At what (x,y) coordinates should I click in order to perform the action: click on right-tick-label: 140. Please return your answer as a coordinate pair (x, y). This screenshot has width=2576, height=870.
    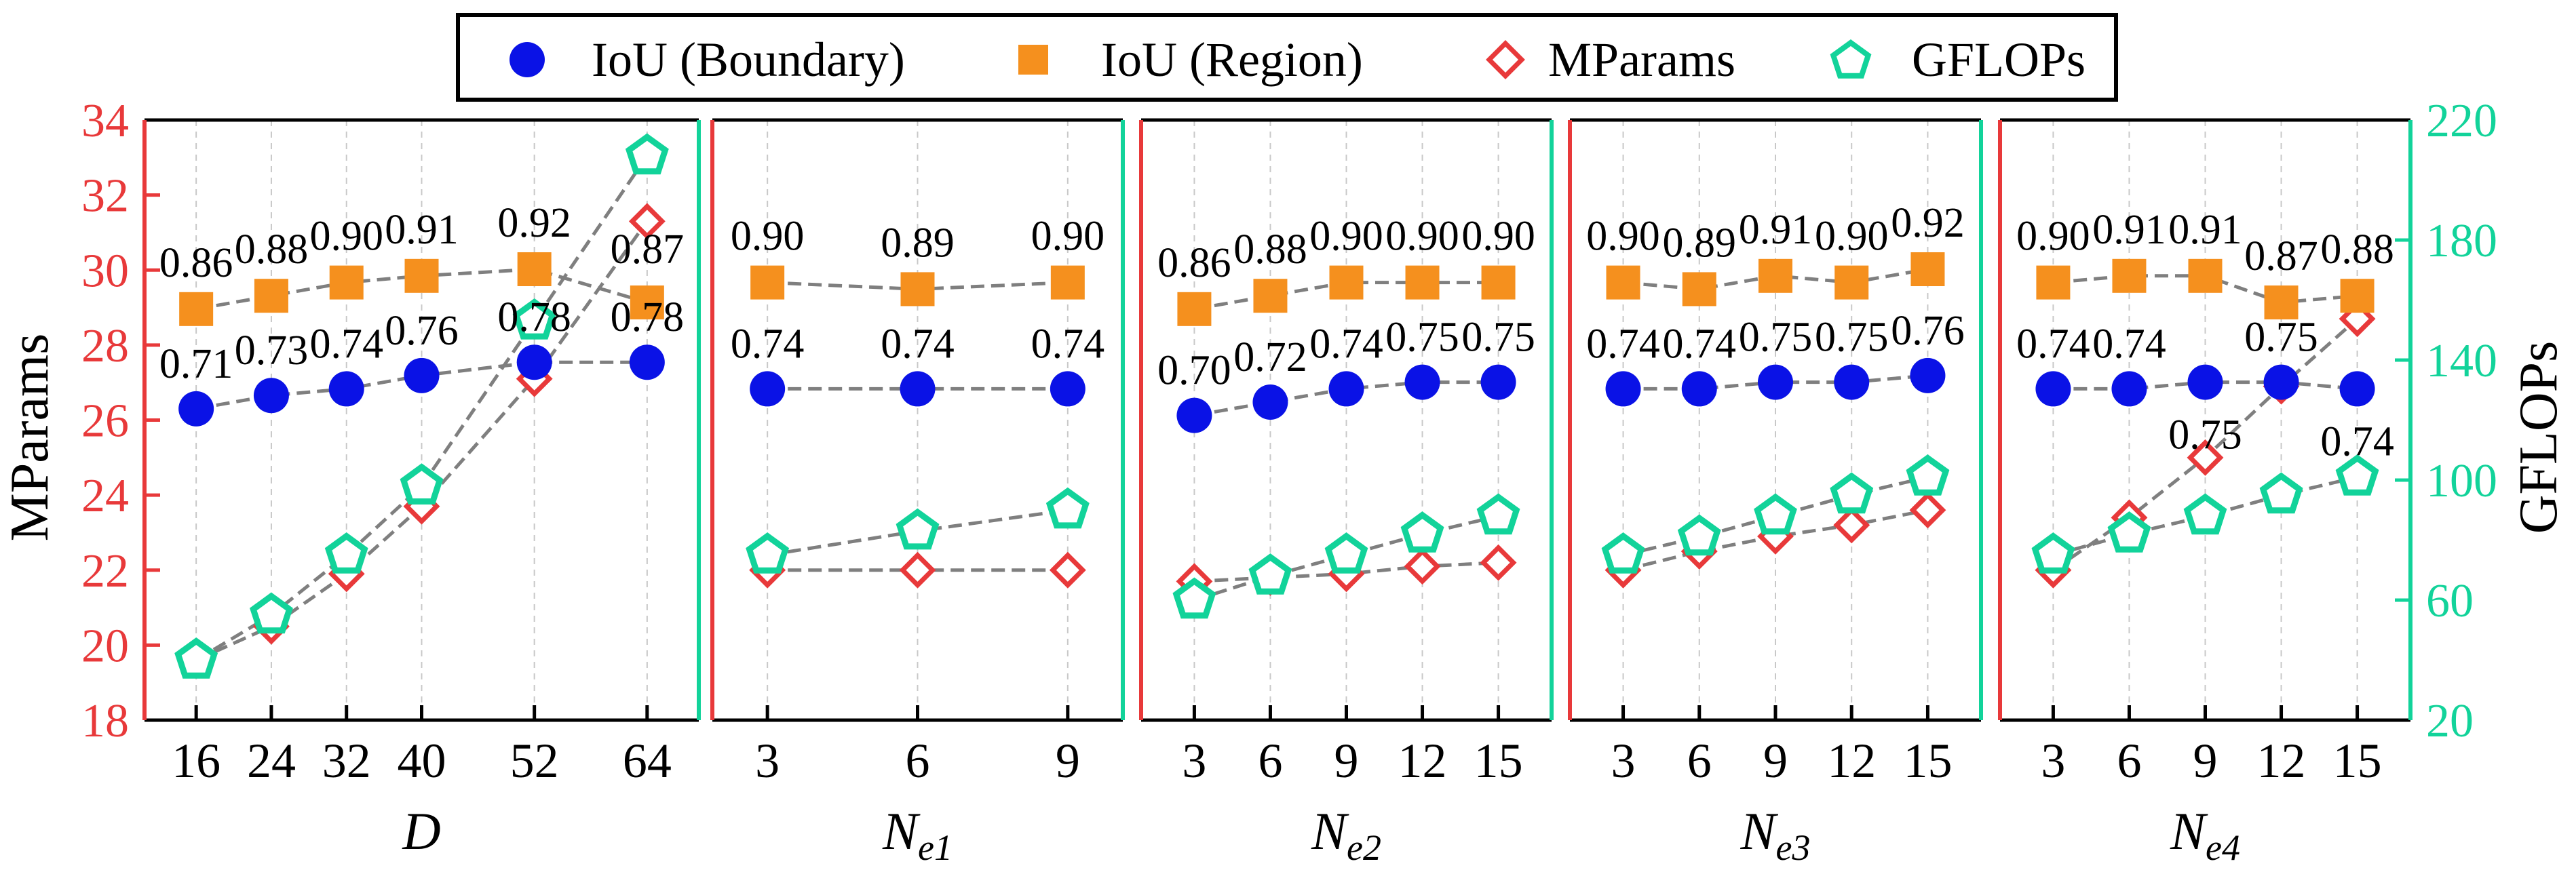
    Looking at the image, I should click on (2461, 361).